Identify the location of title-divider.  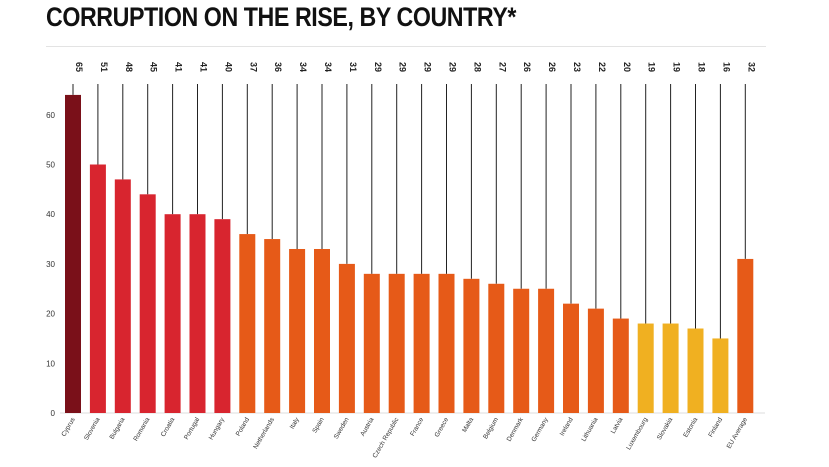
(406, 46).